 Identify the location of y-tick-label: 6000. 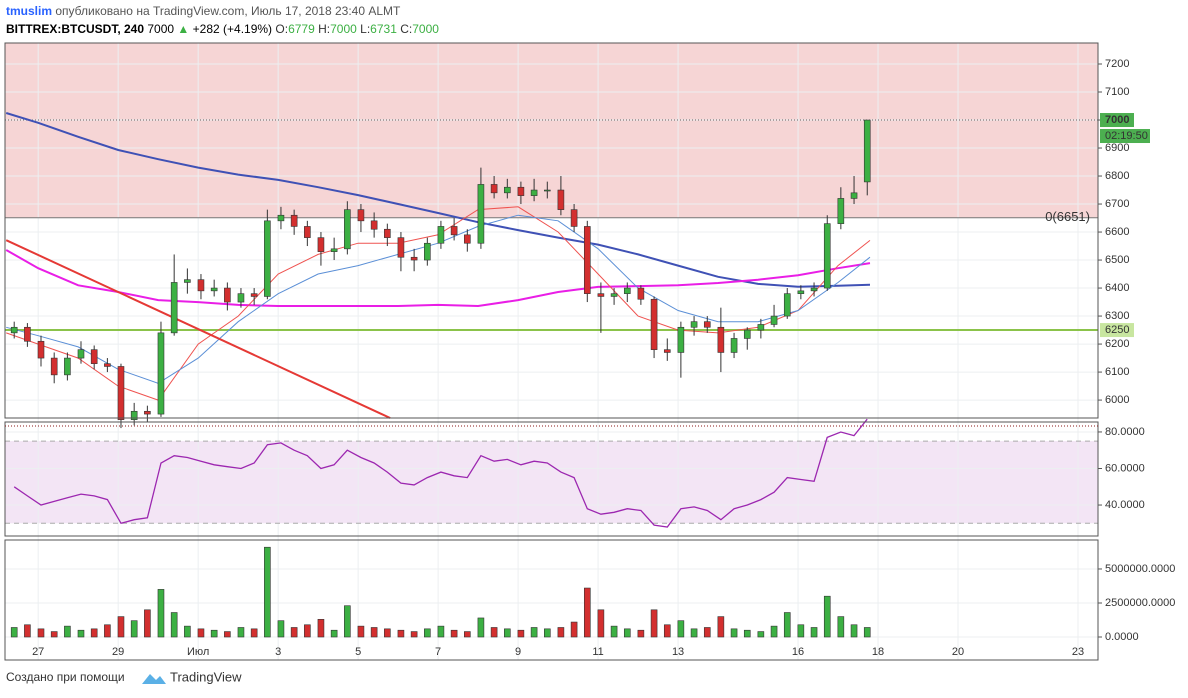
(1117, 400).